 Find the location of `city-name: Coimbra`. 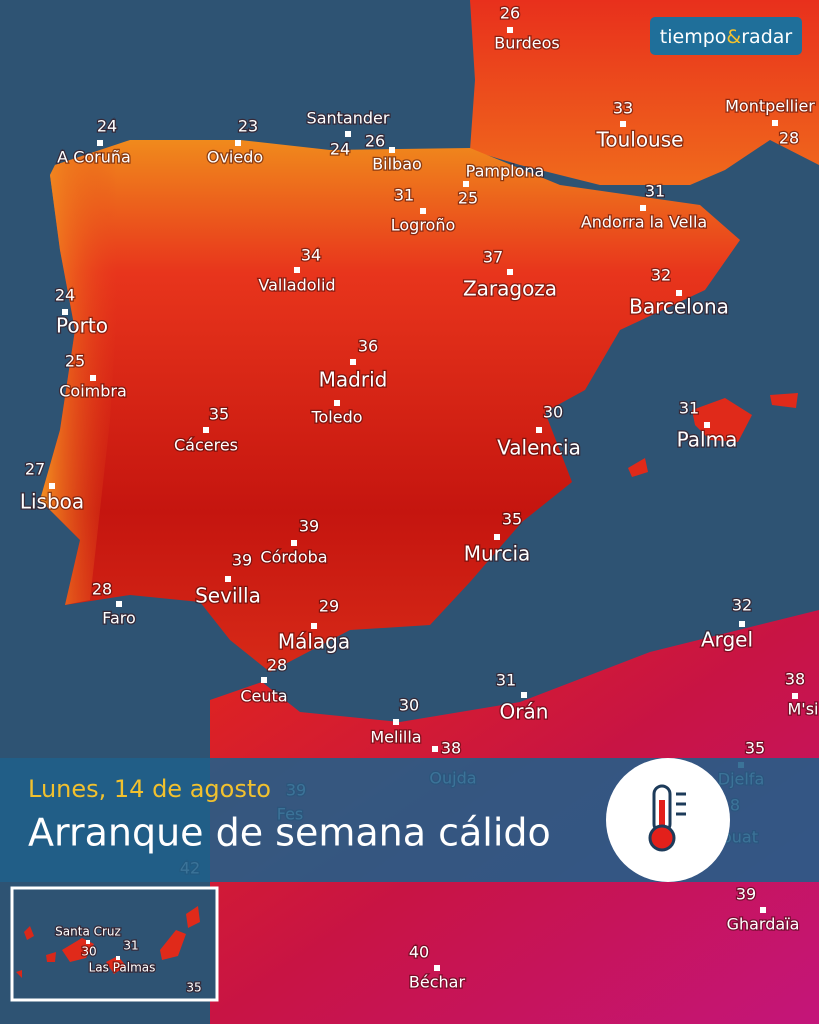

city-name: Coimbra is located at coordinates (93, 391).